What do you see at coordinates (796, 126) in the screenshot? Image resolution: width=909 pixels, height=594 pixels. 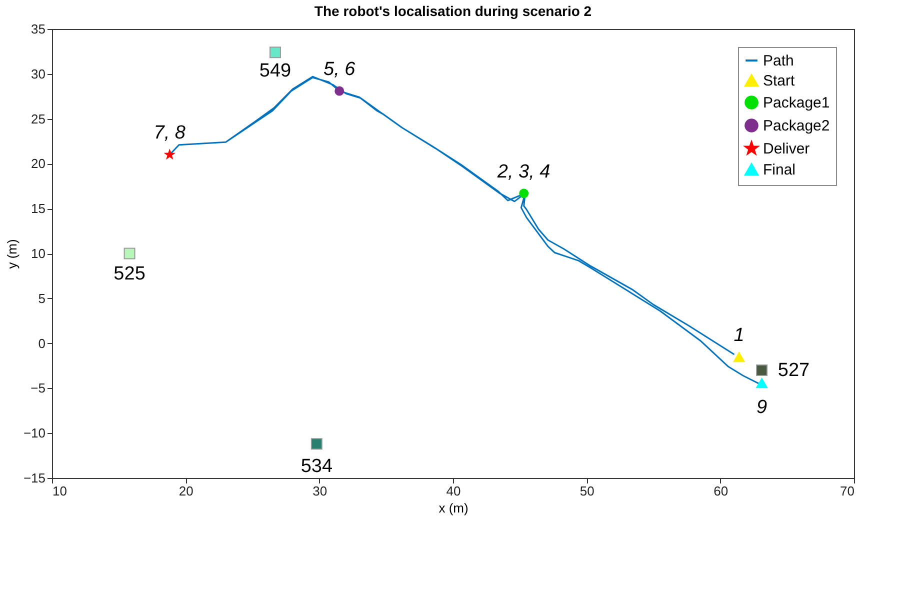 I see `legend-label: Package2` at bounding box center [796, 126].